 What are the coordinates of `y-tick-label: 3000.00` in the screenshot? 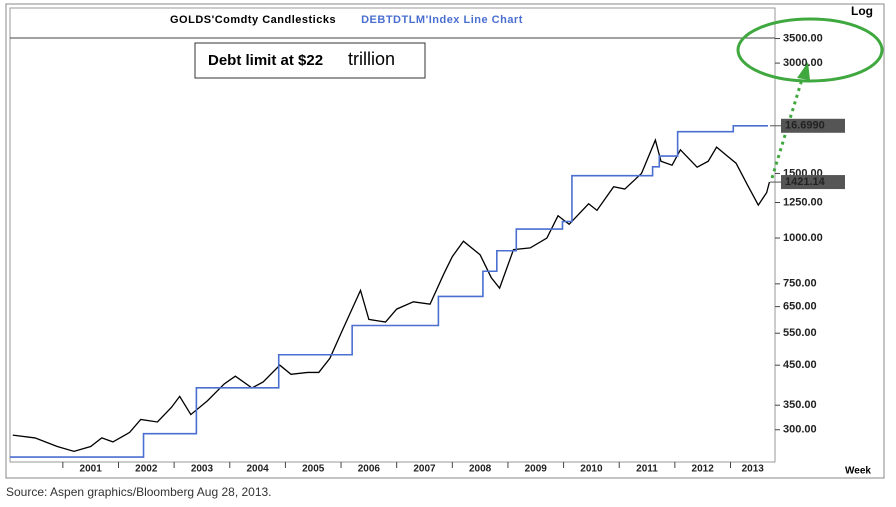 It's located at (803, 63).